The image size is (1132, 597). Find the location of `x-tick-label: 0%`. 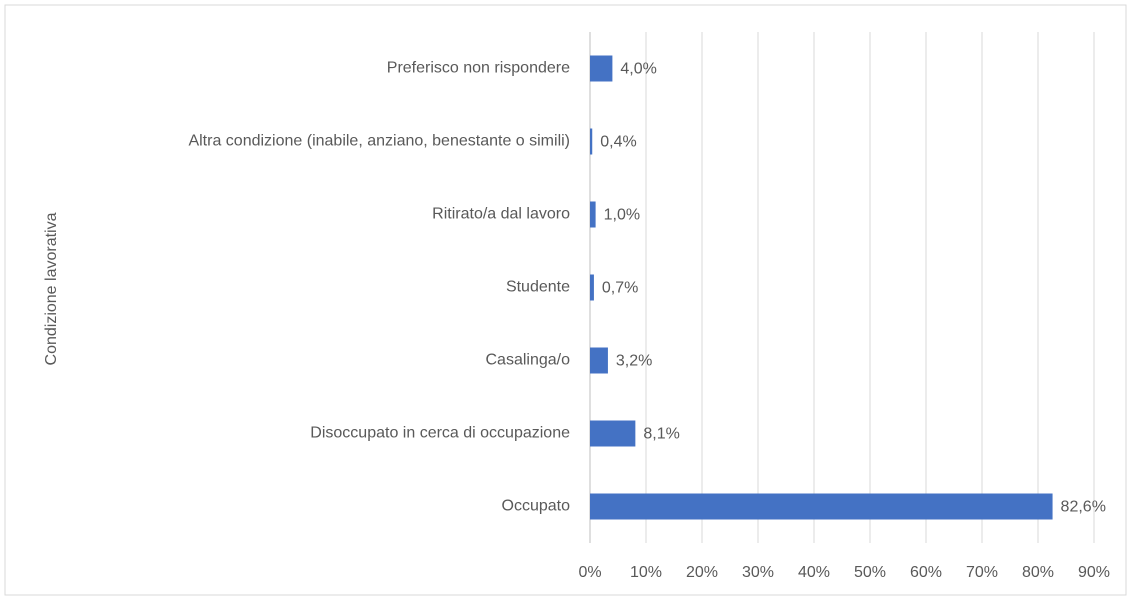

x-tick-label: 0% is located at coordinates (589, 572).